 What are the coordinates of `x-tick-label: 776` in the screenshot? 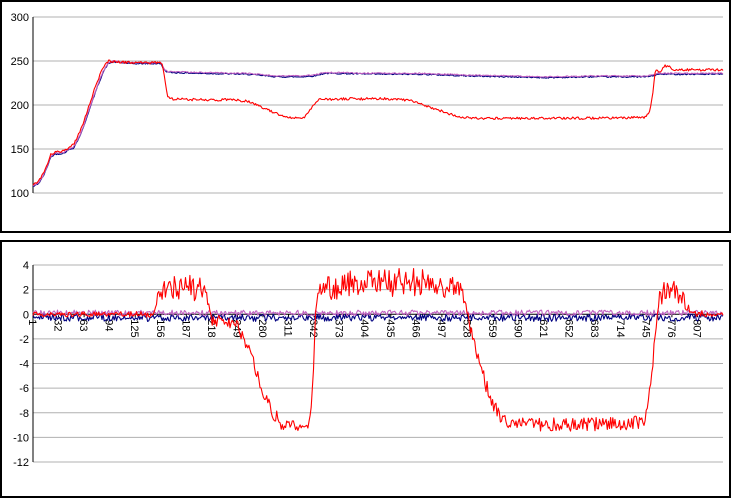 It's located at (671, 328).